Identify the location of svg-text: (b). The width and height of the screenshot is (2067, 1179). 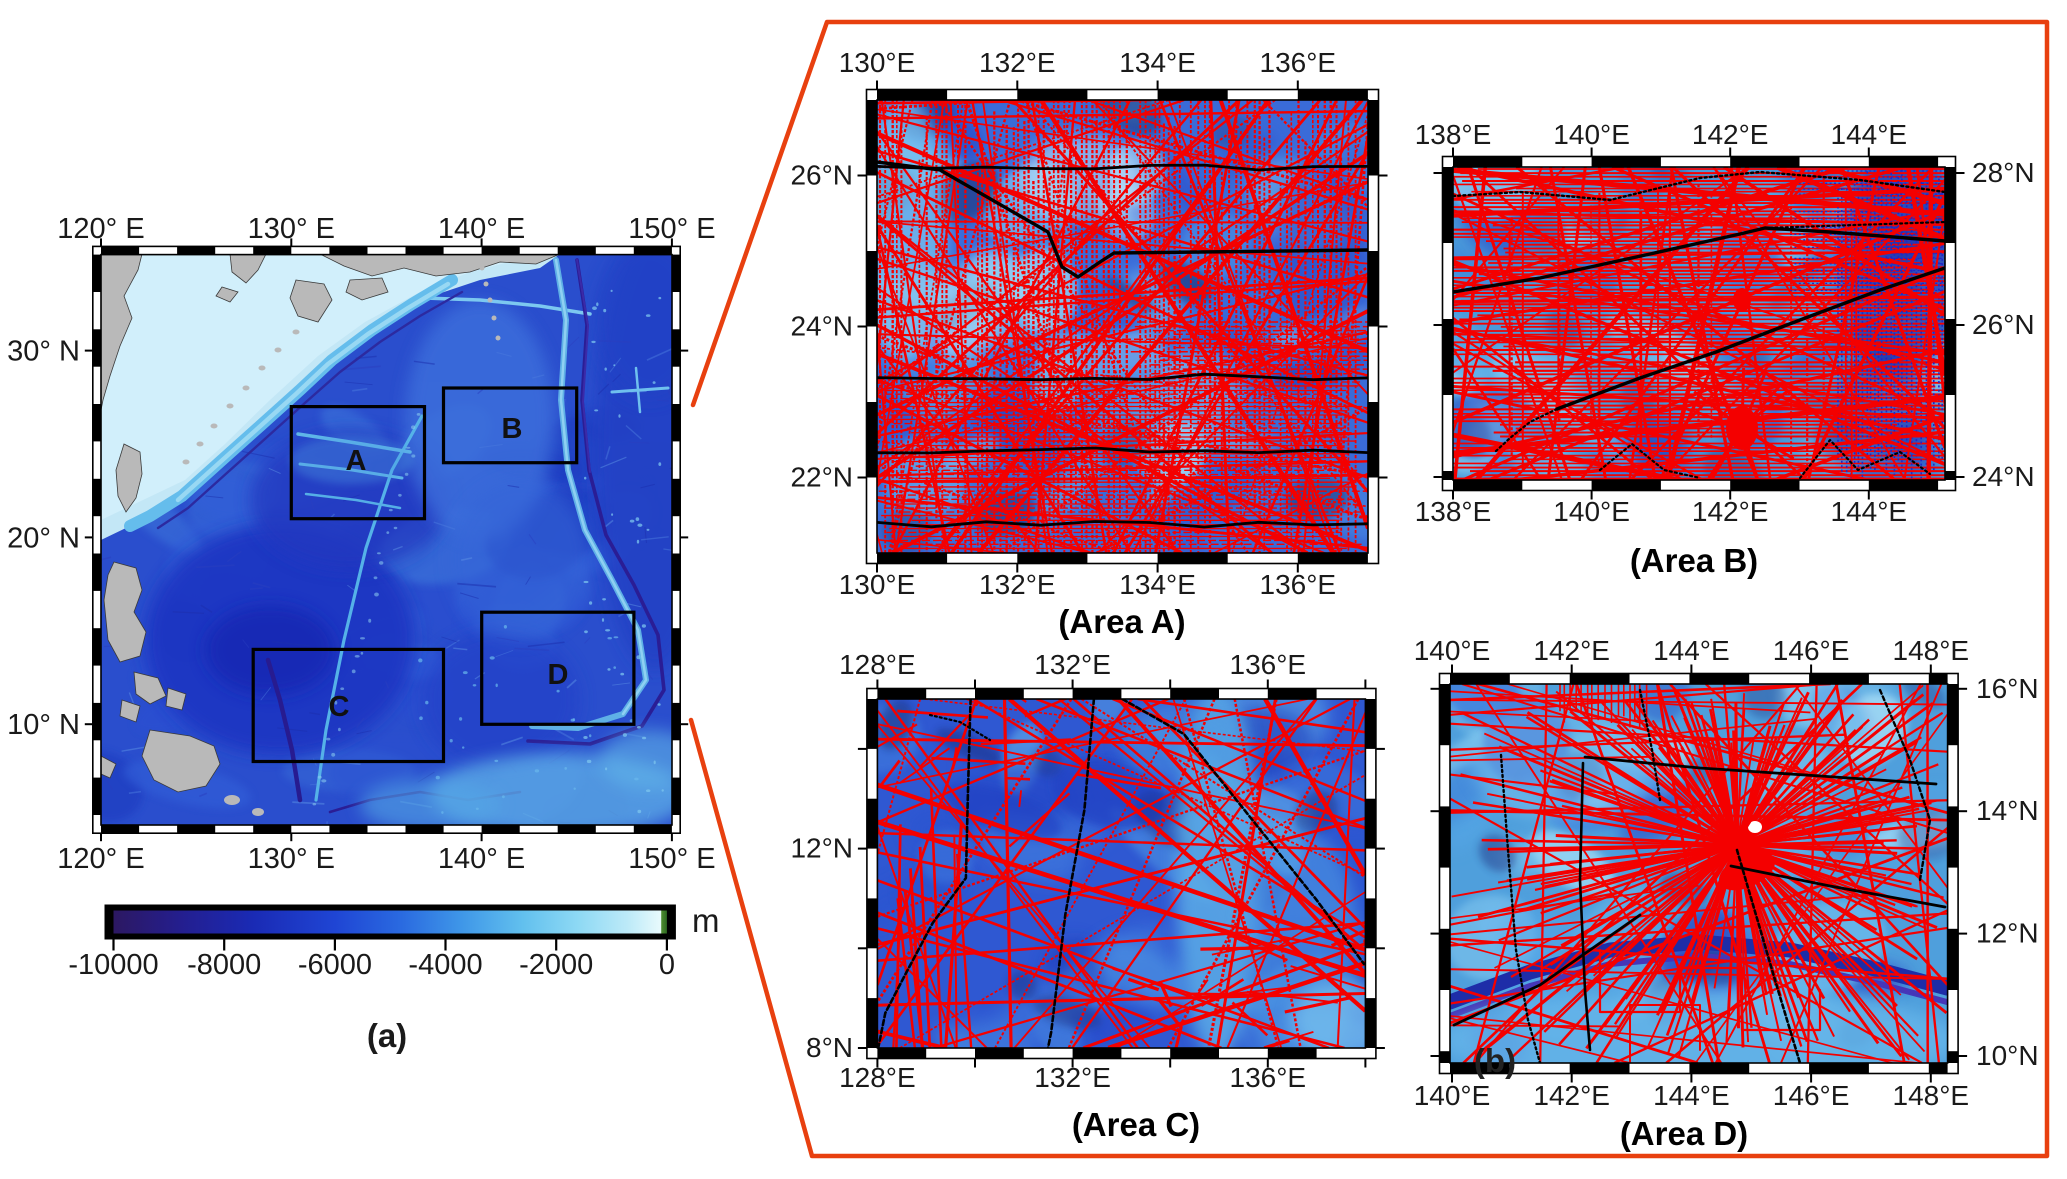
(1495, 1060).